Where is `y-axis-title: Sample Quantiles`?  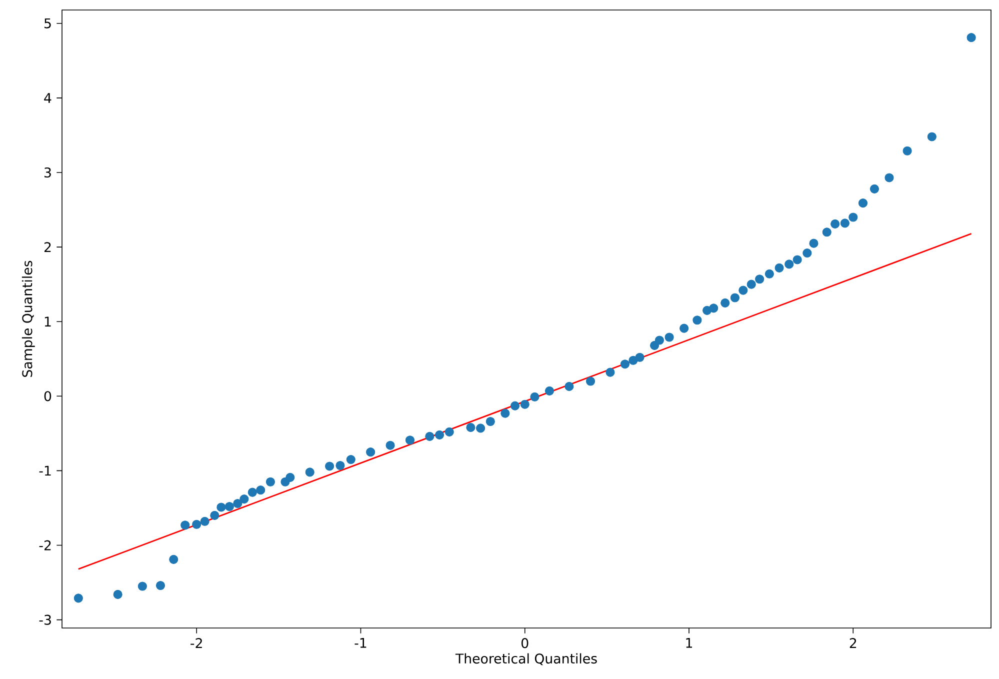
y-axis-title: Sample Quantiles is located at coordinates (28, 318).